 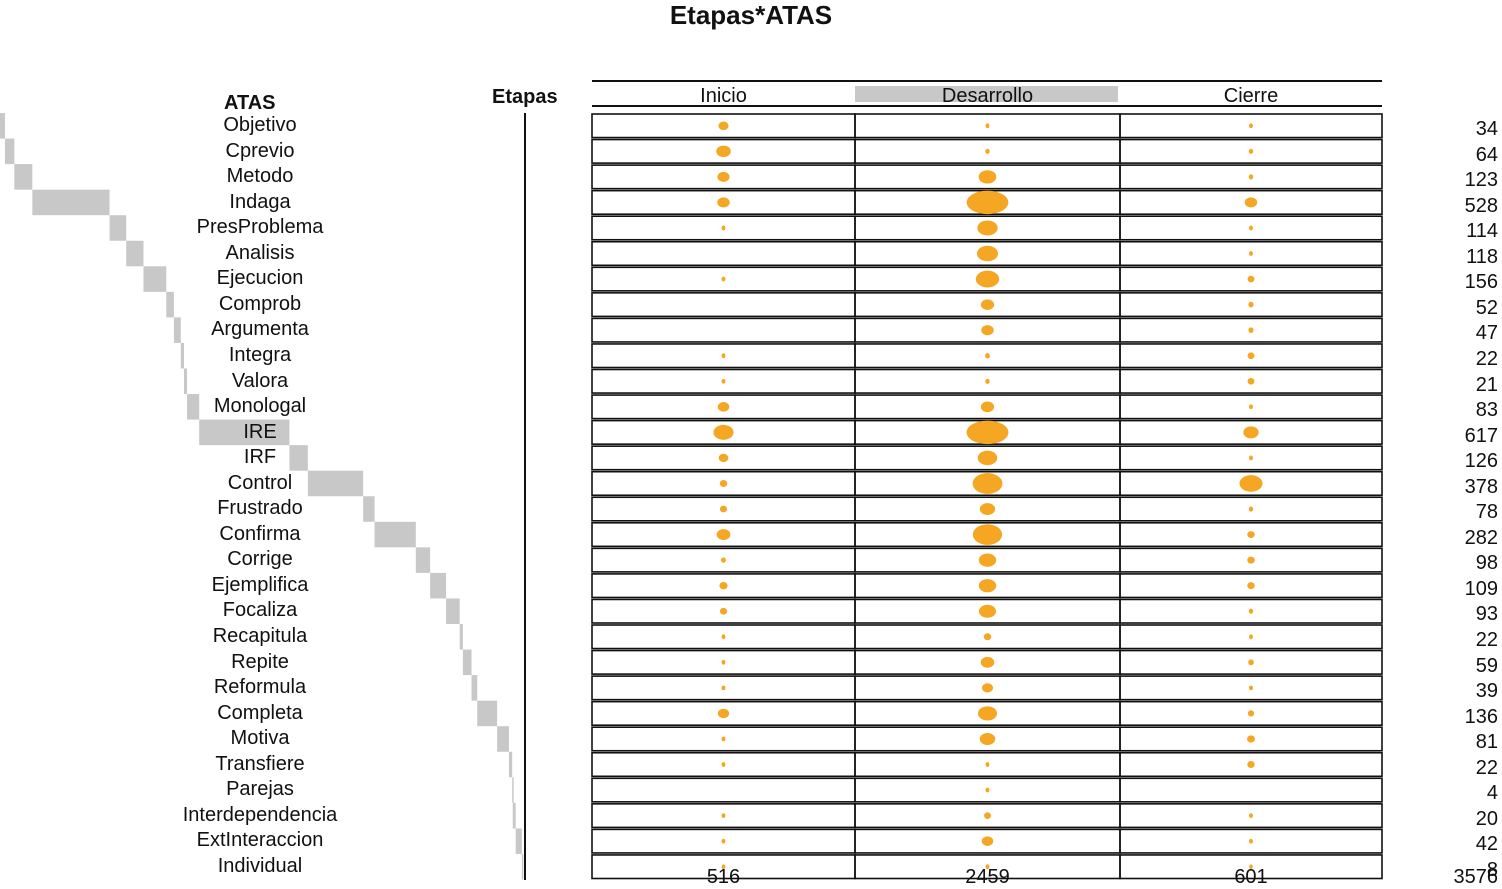 What do you see at coordinates (987, 253) in the screenshot?
I see `bubble-analisis-desarrollo` at bounding box center [987, 253].